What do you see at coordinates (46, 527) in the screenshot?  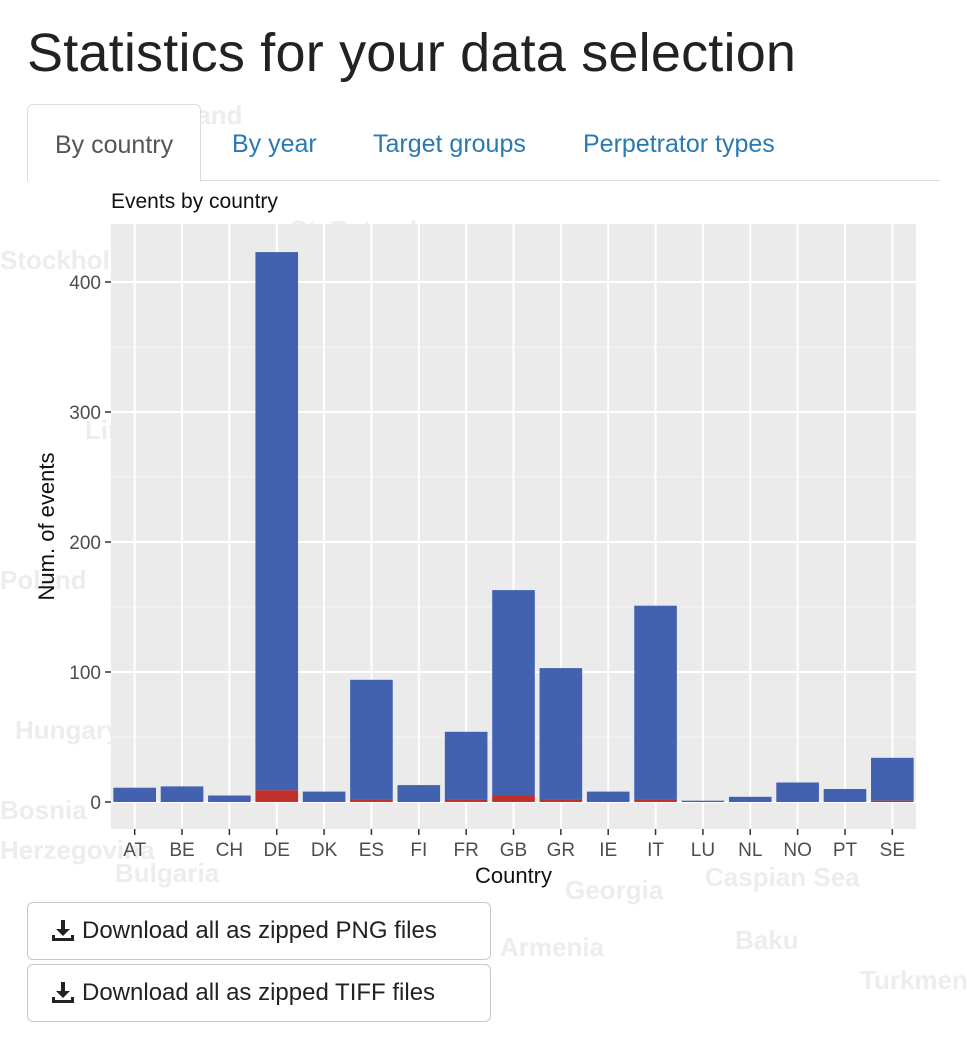 I see `y-axis-title: Num. of events` at bounding box center [46, 527].